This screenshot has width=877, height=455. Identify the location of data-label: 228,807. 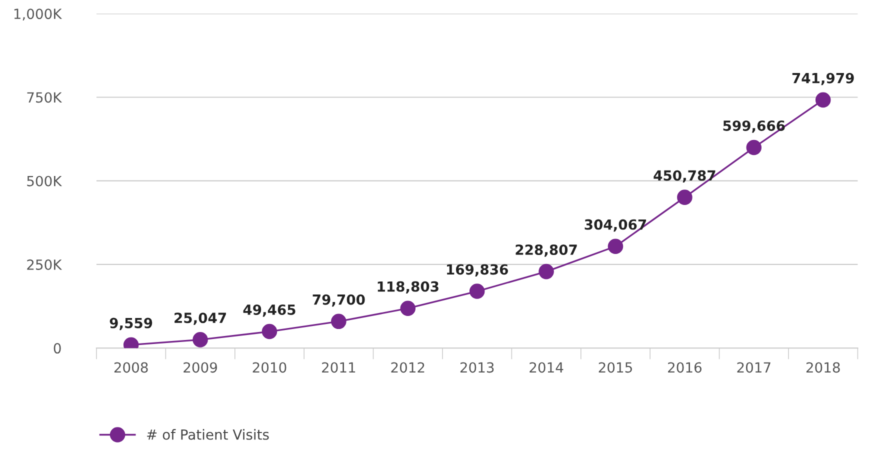
(546, 250).